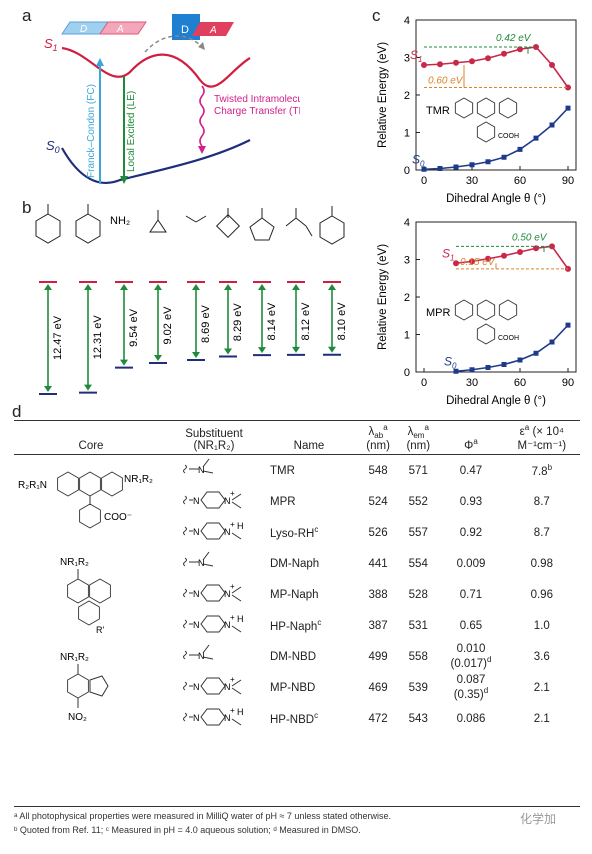 The height and width of the screenshot is (854, 592). Describe the element at coordinates (542, 471) in the screenshot. I see `eps-cell: 7.8b` at that location.